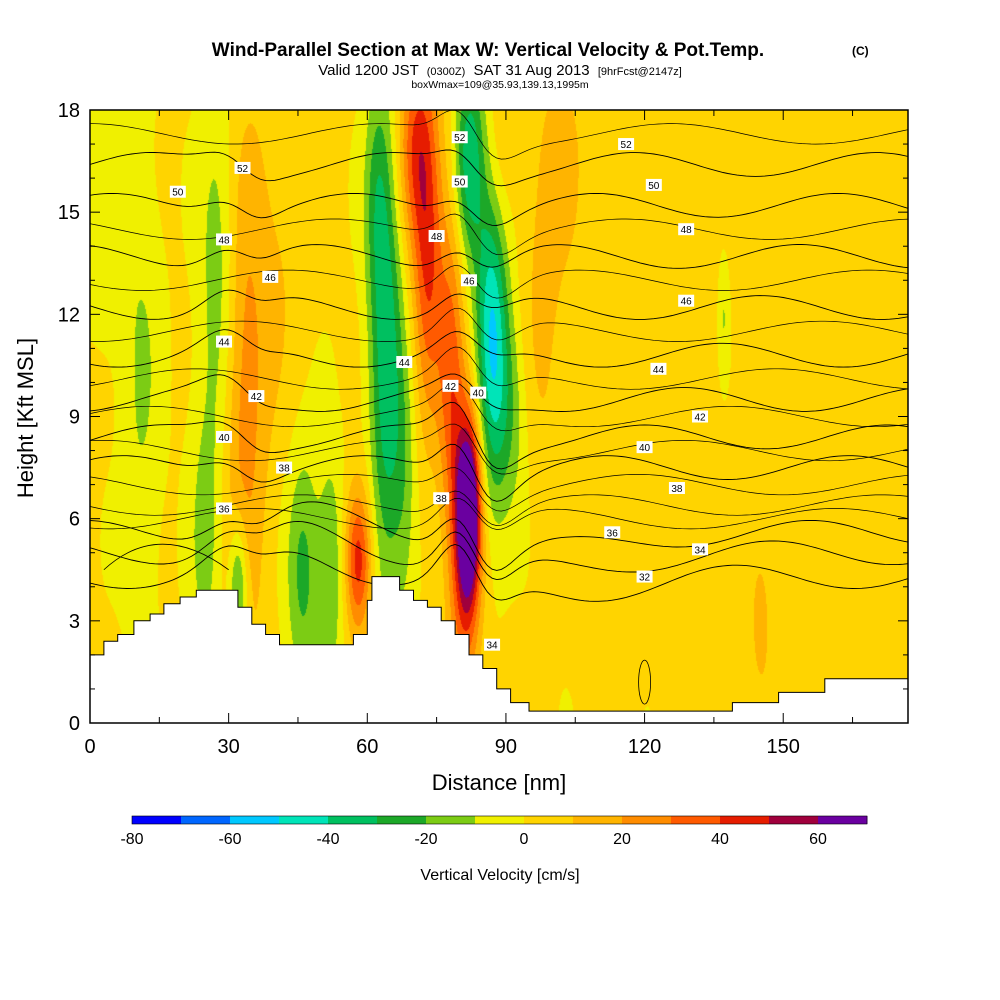  Describe the element at coordinates (860, 51) in the screenshot. I see `copyright-mark: (C)` at that location.